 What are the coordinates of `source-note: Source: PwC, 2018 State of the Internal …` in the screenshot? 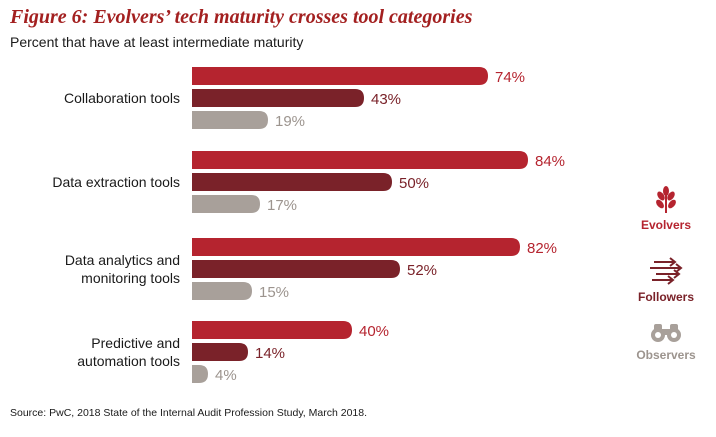 It's located at (189, 413).